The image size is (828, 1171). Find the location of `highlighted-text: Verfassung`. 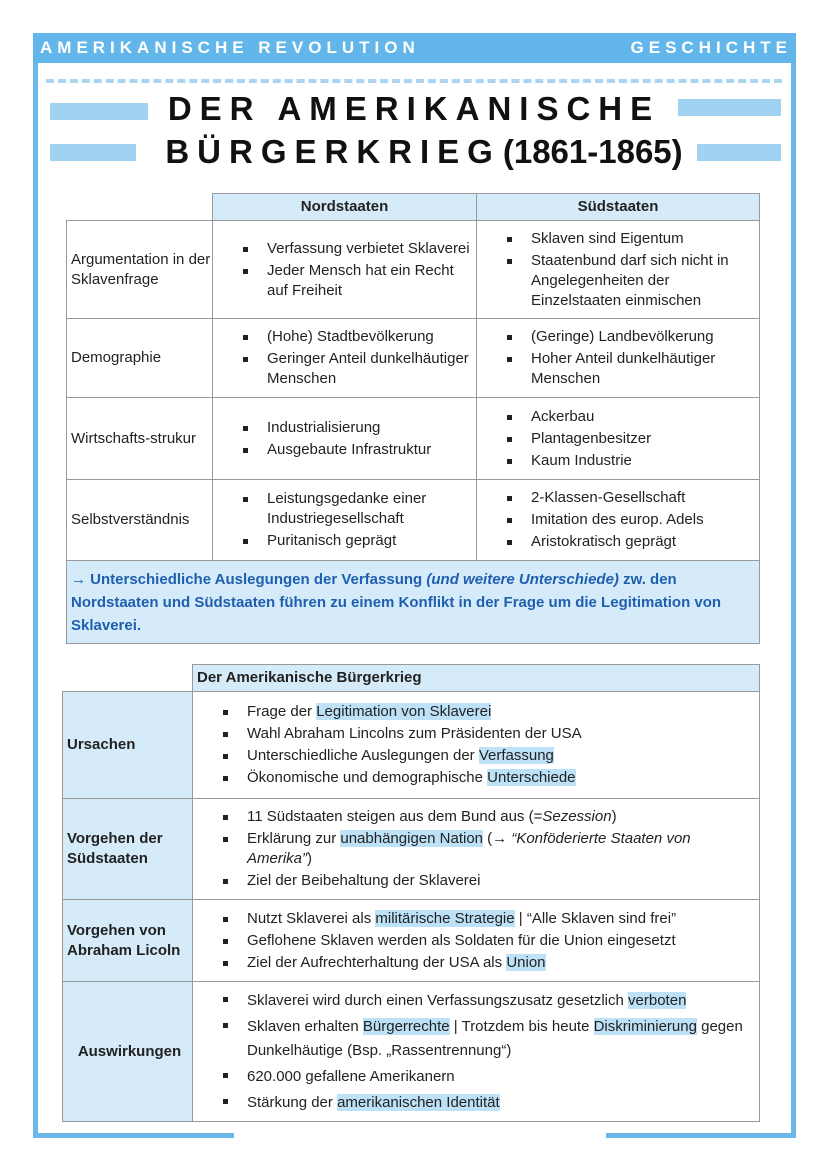

highlighted-text: Verfassung is located at coordinates (516, 755).